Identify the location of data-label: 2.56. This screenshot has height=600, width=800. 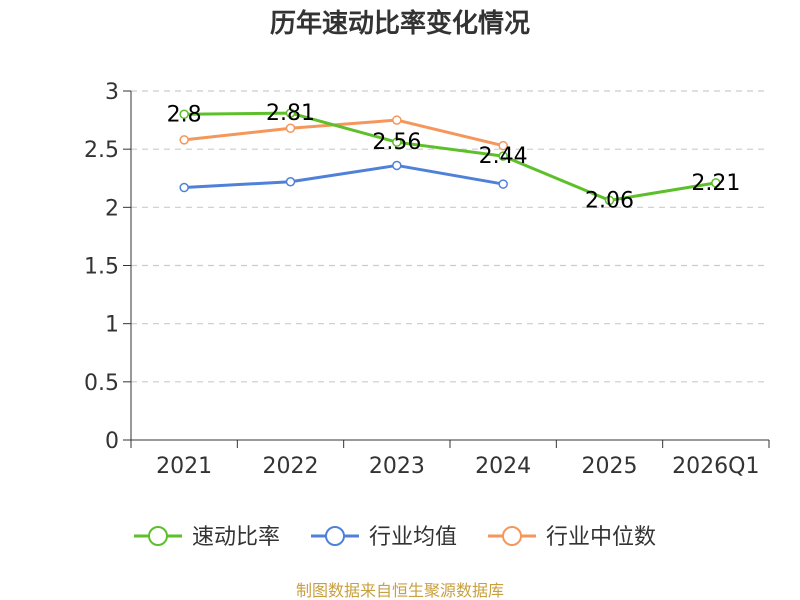
(396, 142).